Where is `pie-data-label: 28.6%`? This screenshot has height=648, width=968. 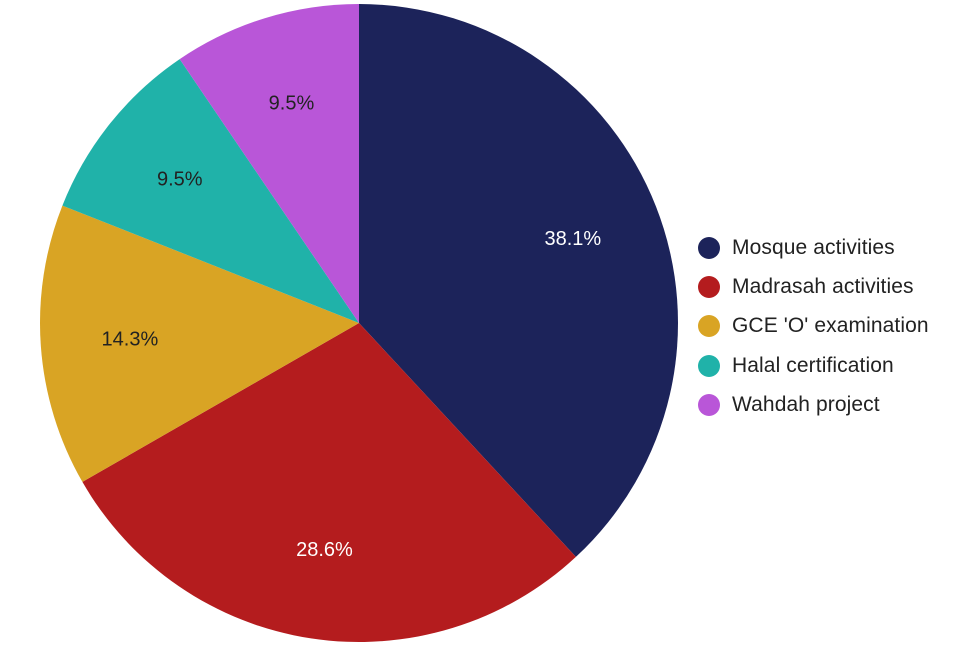 pie-data-label: 28.6% is located at coordinates (324, 550).